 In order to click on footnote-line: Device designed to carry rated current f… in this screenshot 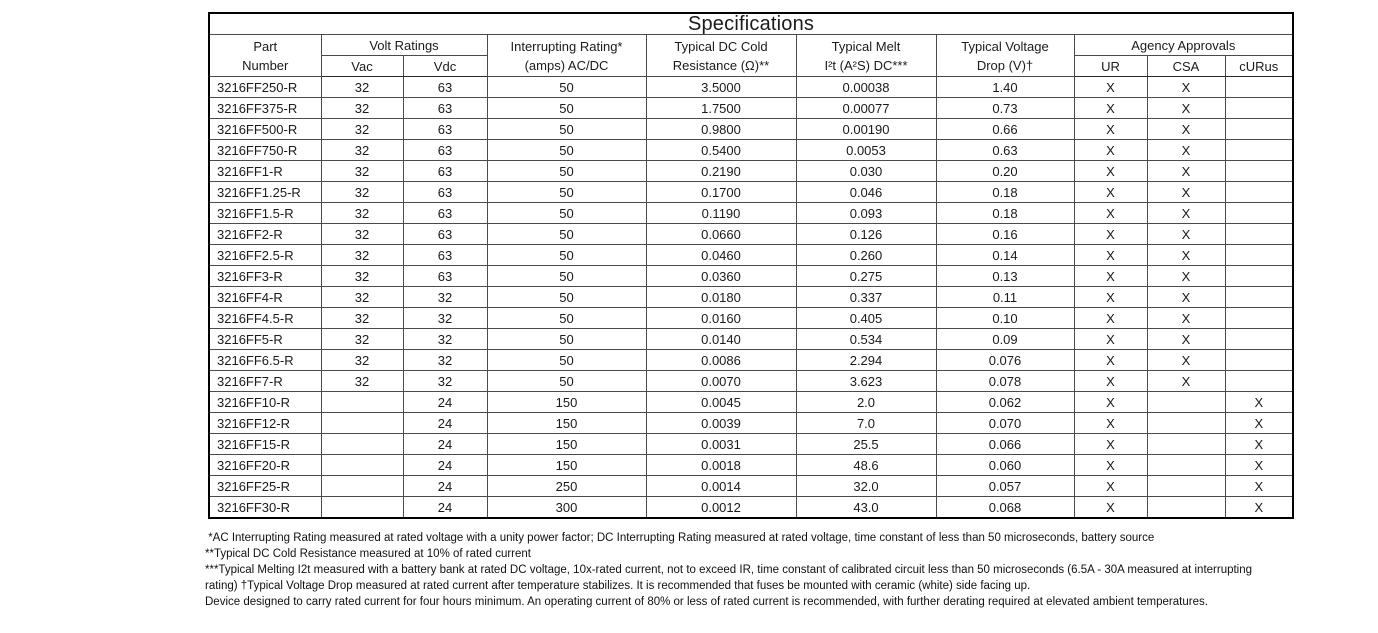, I will do `click(706, 602)`.